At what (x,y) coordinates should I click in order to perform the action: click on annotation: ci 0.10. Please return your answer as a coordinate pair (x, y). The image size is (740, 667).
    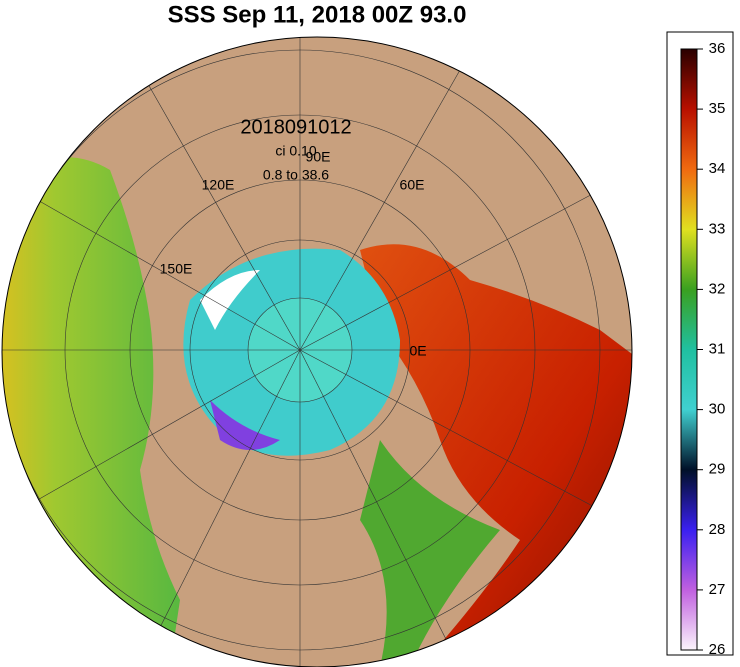
    Looking at the image, I should click on (295, 151).